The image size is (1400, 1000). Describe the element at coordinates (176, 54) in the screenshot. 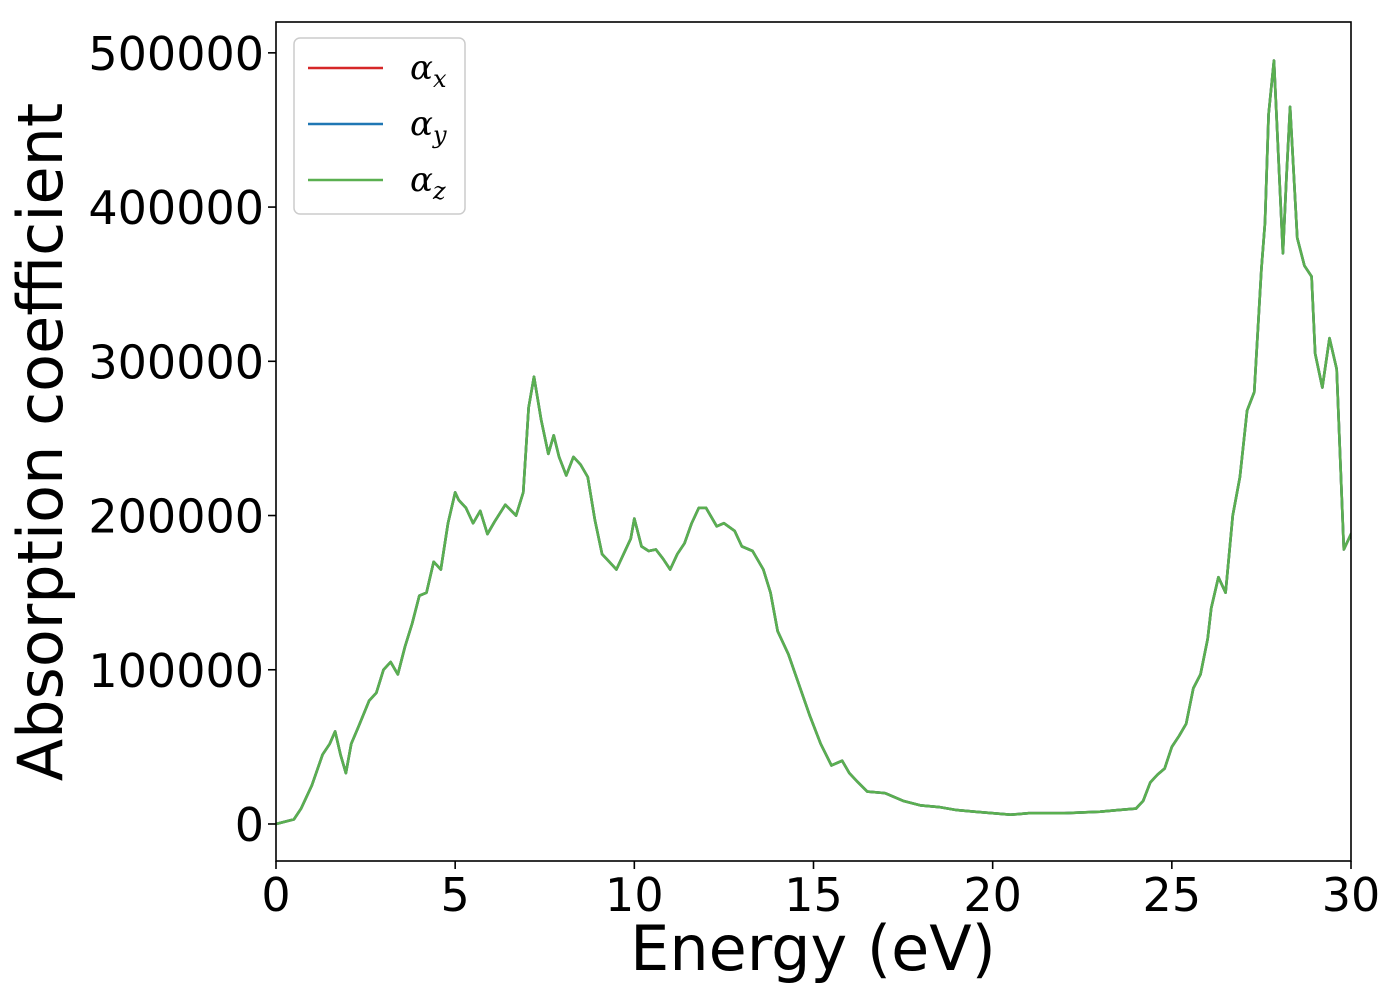

I see `y-tick-label: 500000` at that location.